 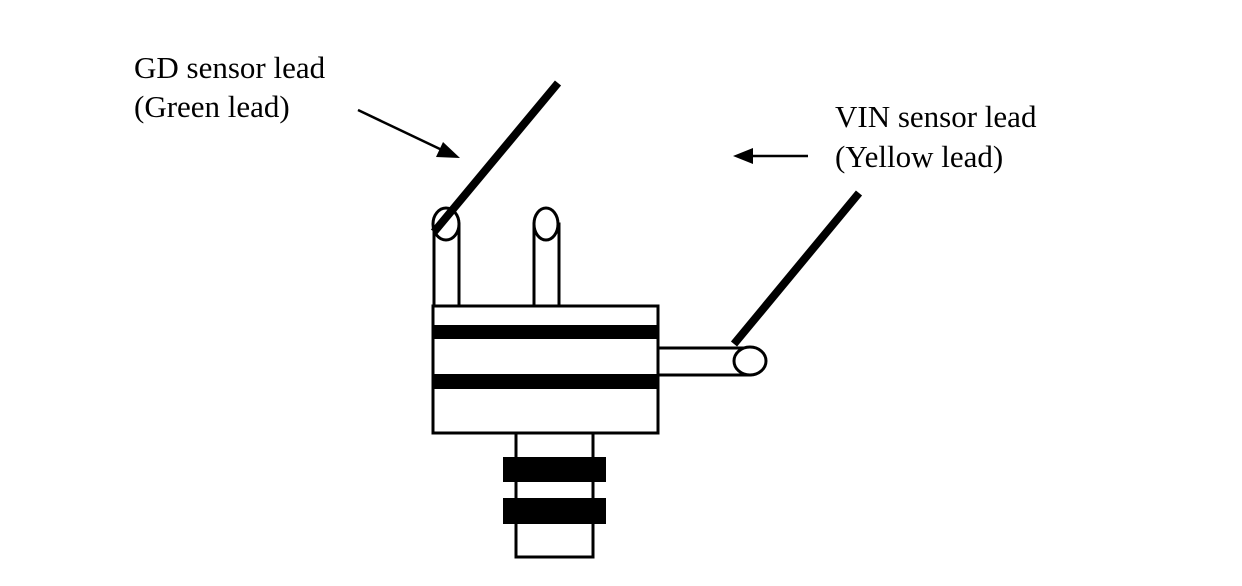 I want to click on vin-arrow-head, so click(x=743, y=156).